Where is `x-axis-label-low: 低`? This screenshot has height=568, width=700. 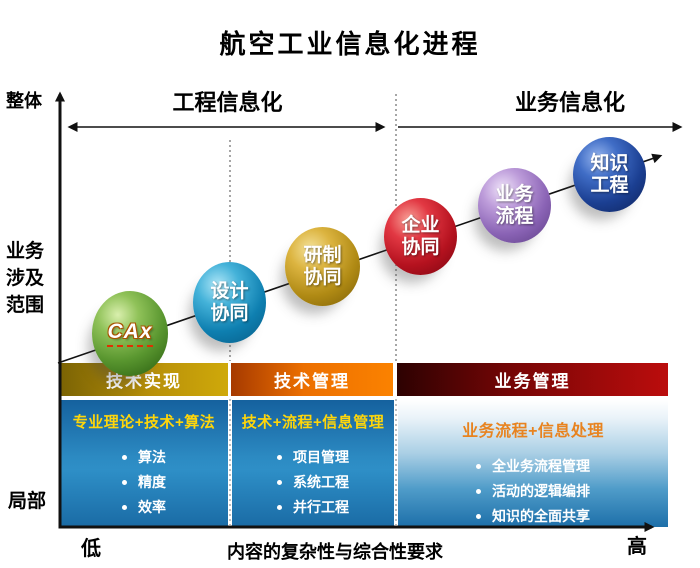
x-axis-label-low: 低 is located at coordinates (91, 549).